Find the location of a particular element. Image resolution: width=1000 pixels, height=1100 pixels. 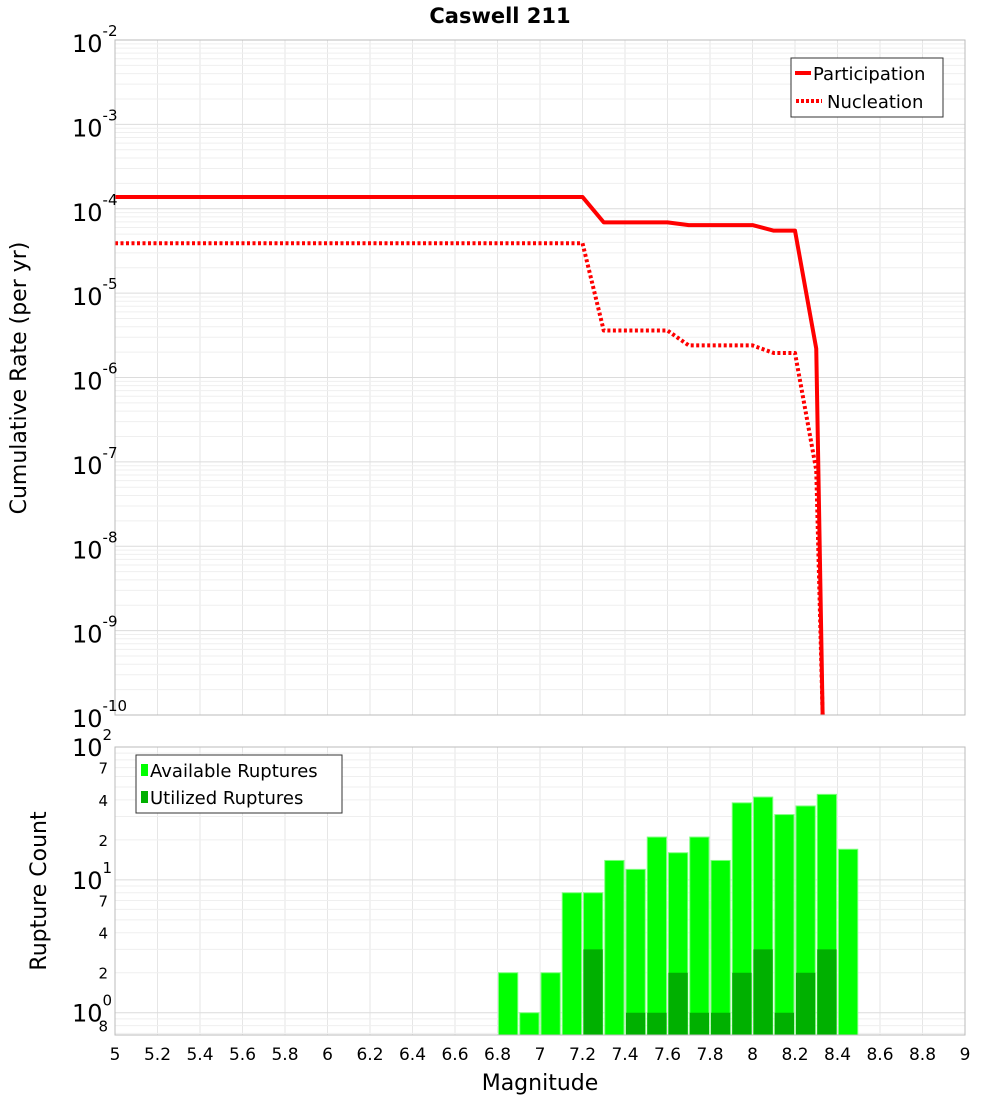

x-tick-label: 6.6 is located at coordinates (454, 1055).